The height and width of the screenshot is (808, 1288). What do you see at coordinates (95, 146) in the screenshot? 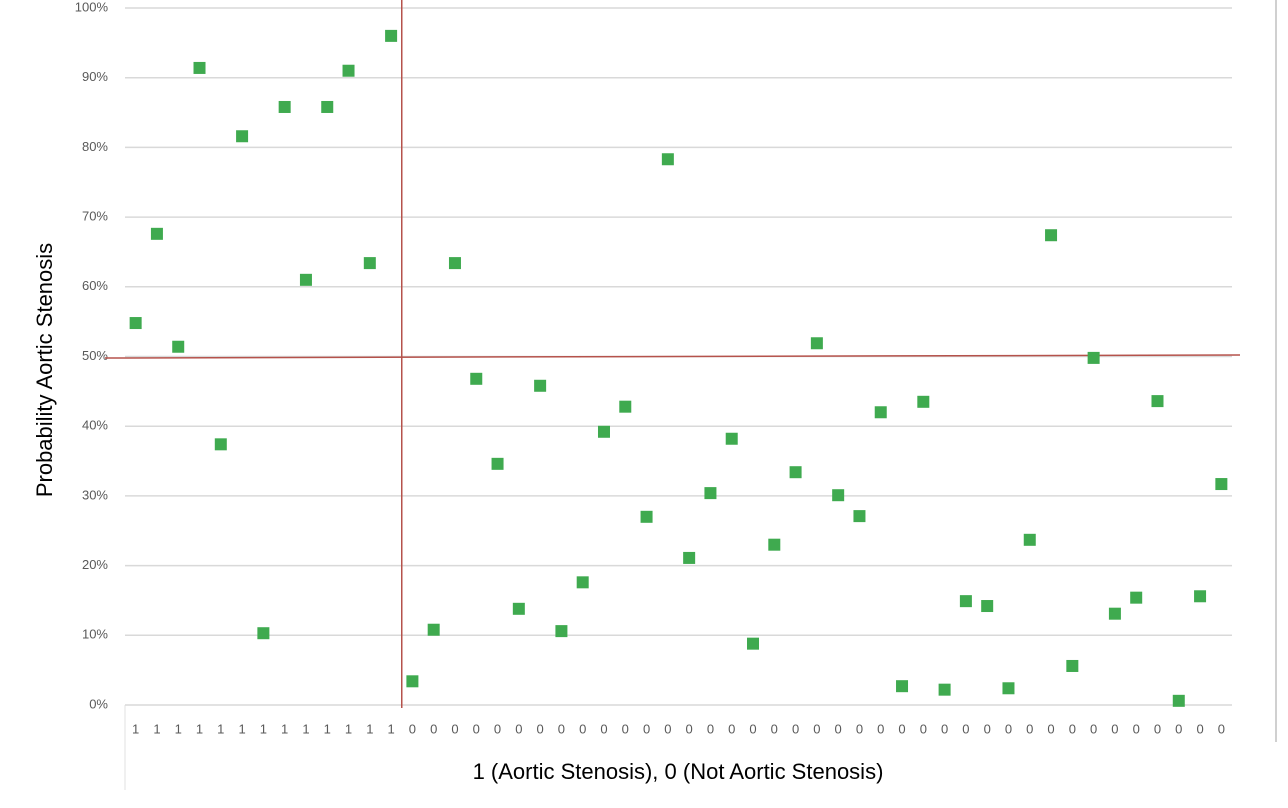
I see `y-tick-label: 80%` at bounding box center [95, 146].